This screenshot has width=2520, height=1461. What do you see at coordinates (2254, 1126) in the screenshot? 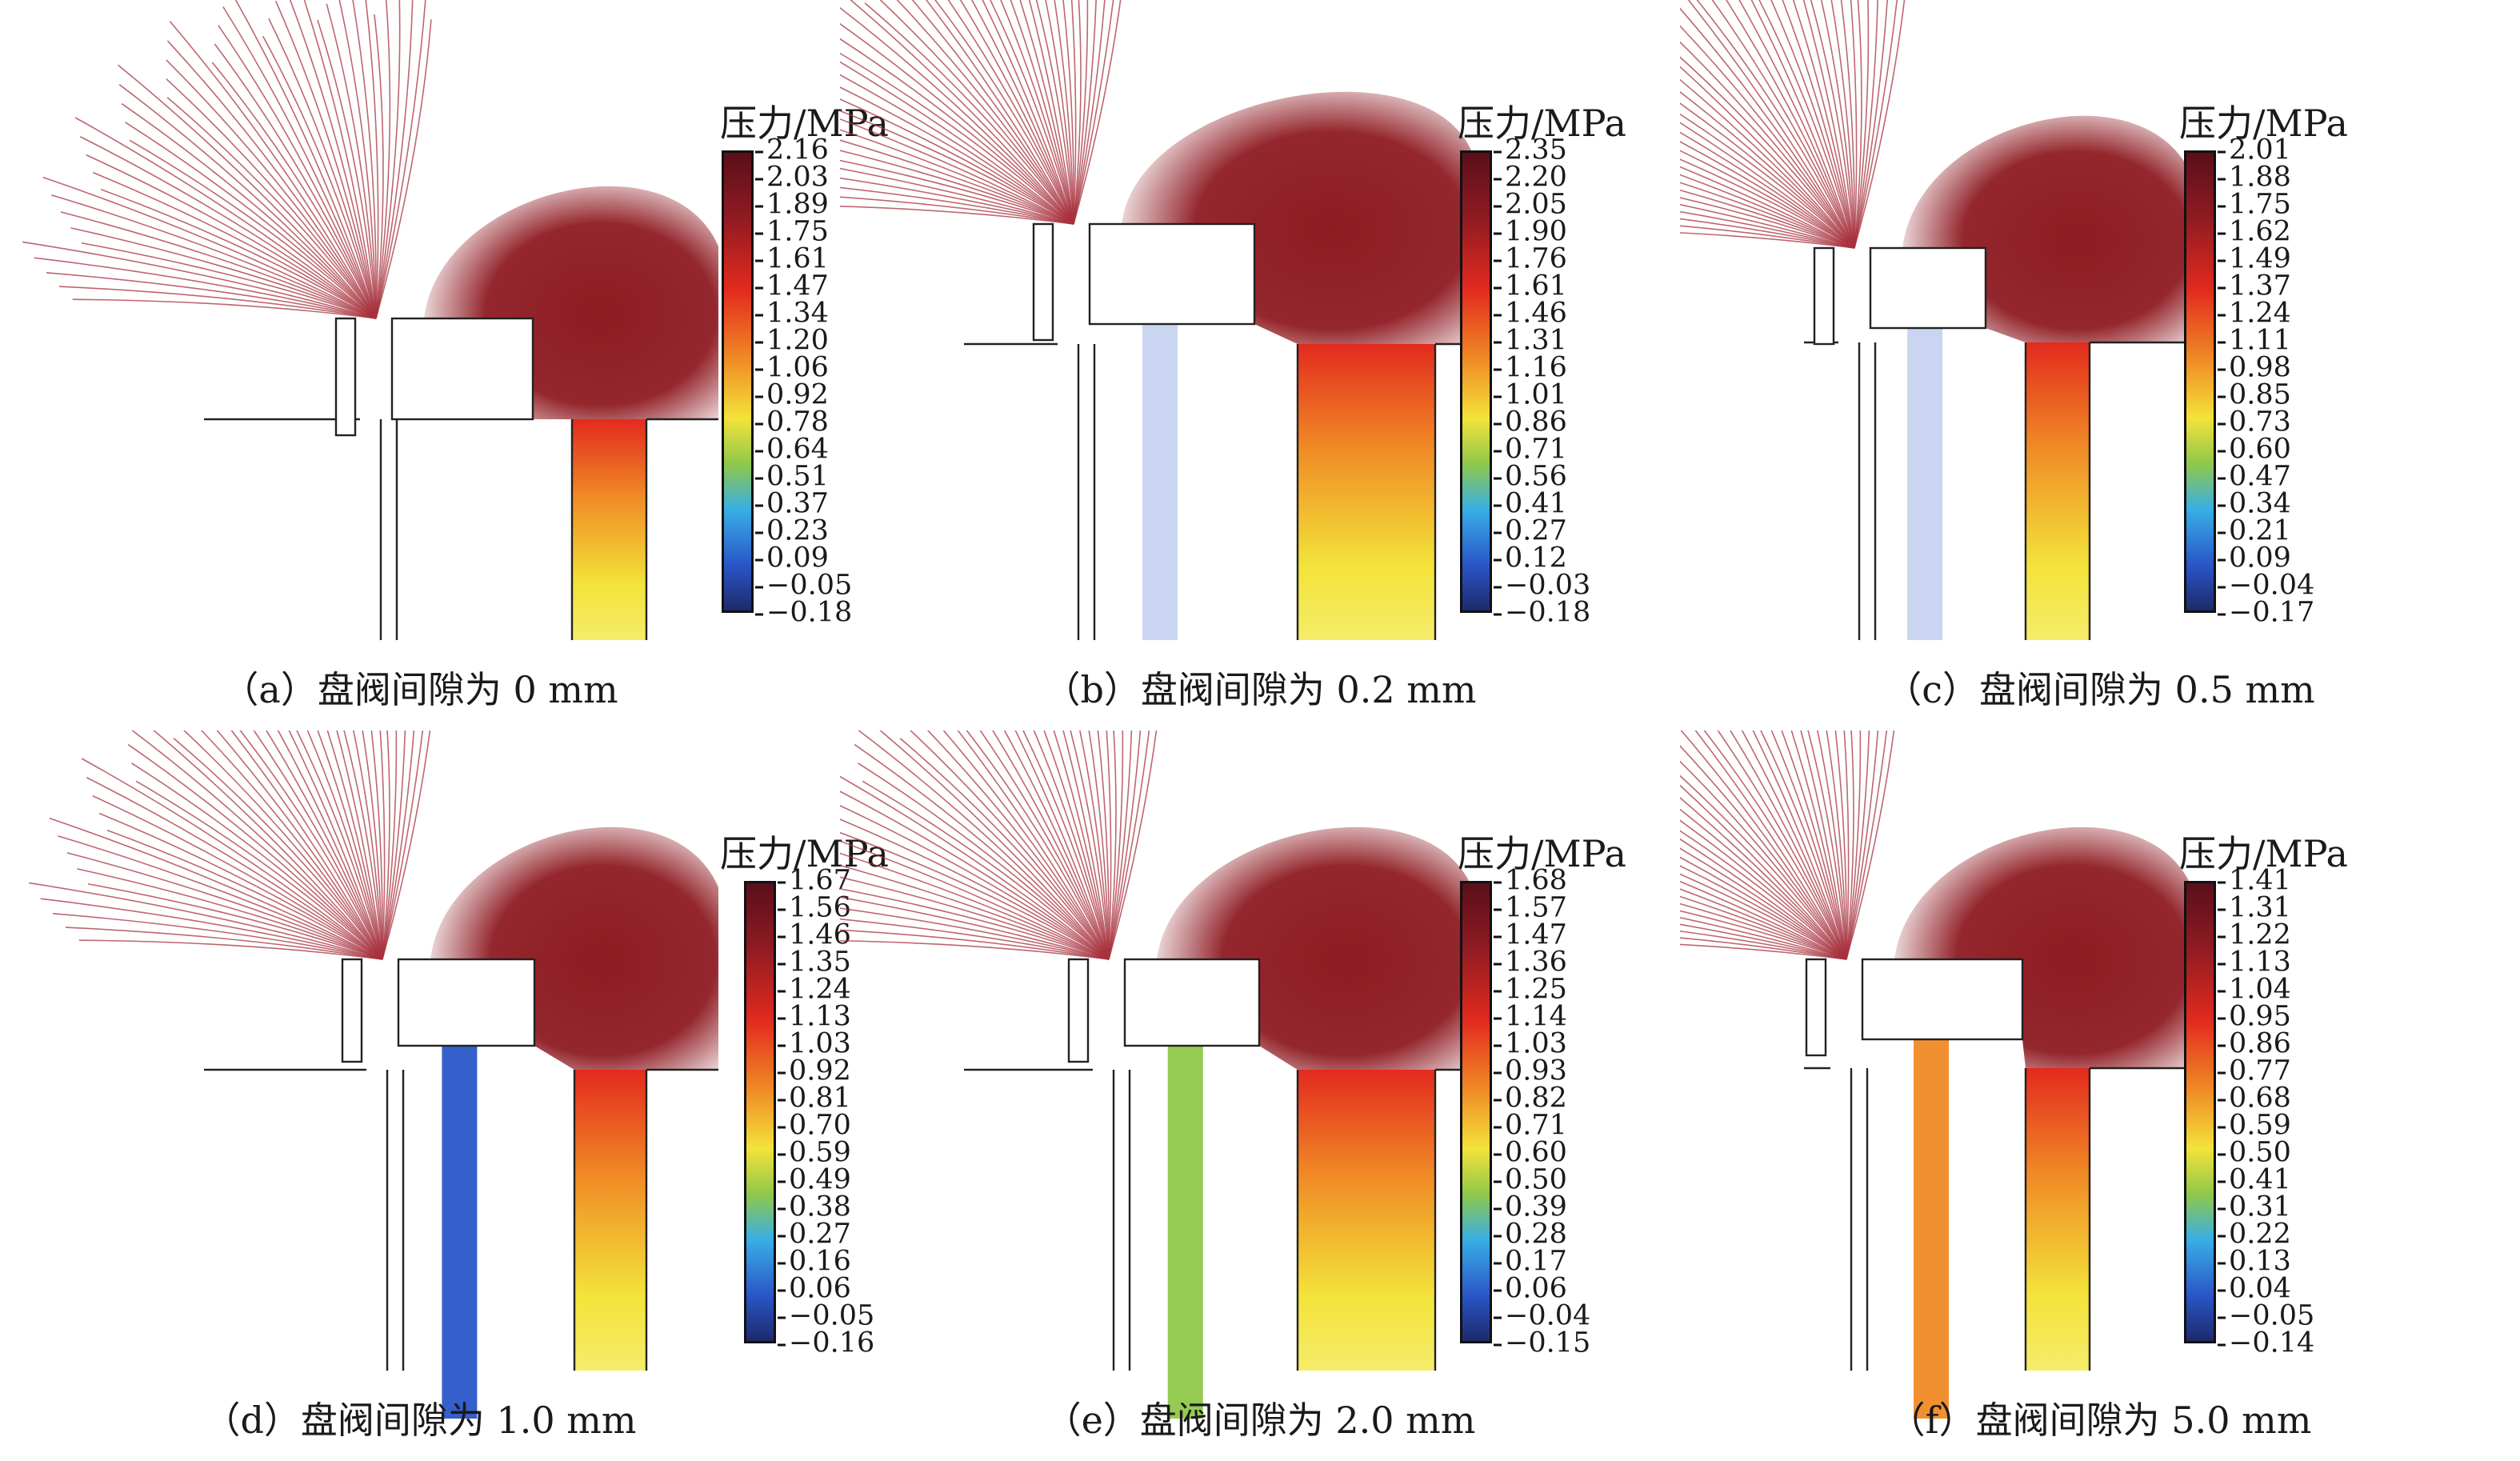
I see `colorbar-tick-label: 0.59` at bounding box center [2254, 1126].